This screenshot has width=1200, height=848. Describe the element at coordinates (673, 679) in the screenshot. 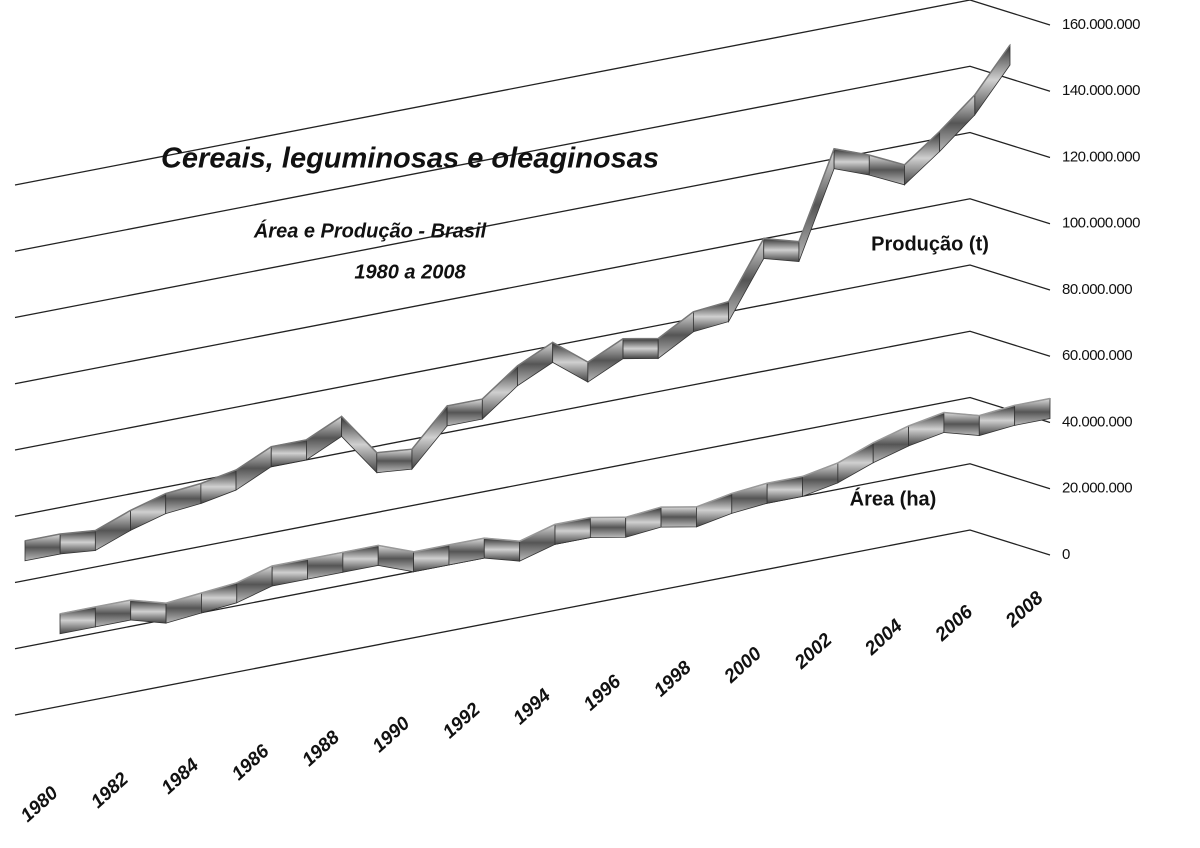

I see `x-tick-label: 1998` at that location.